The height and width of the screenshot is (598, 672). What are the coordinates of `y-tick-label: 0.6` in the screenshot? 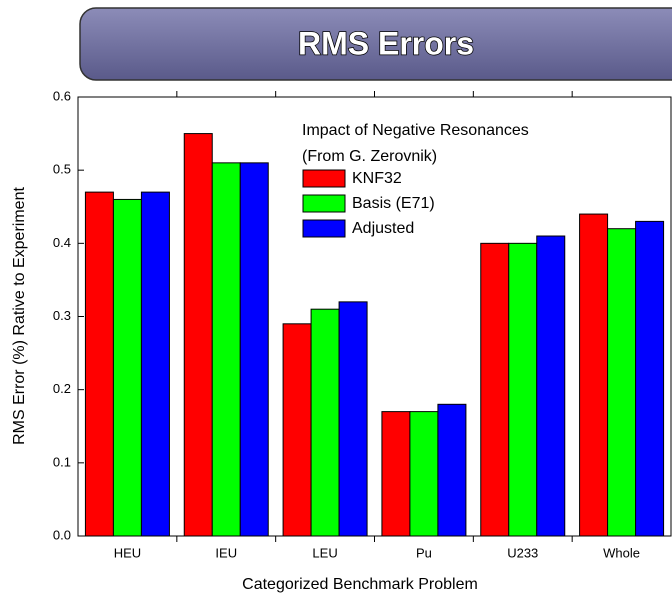 It's located at (62, 95).